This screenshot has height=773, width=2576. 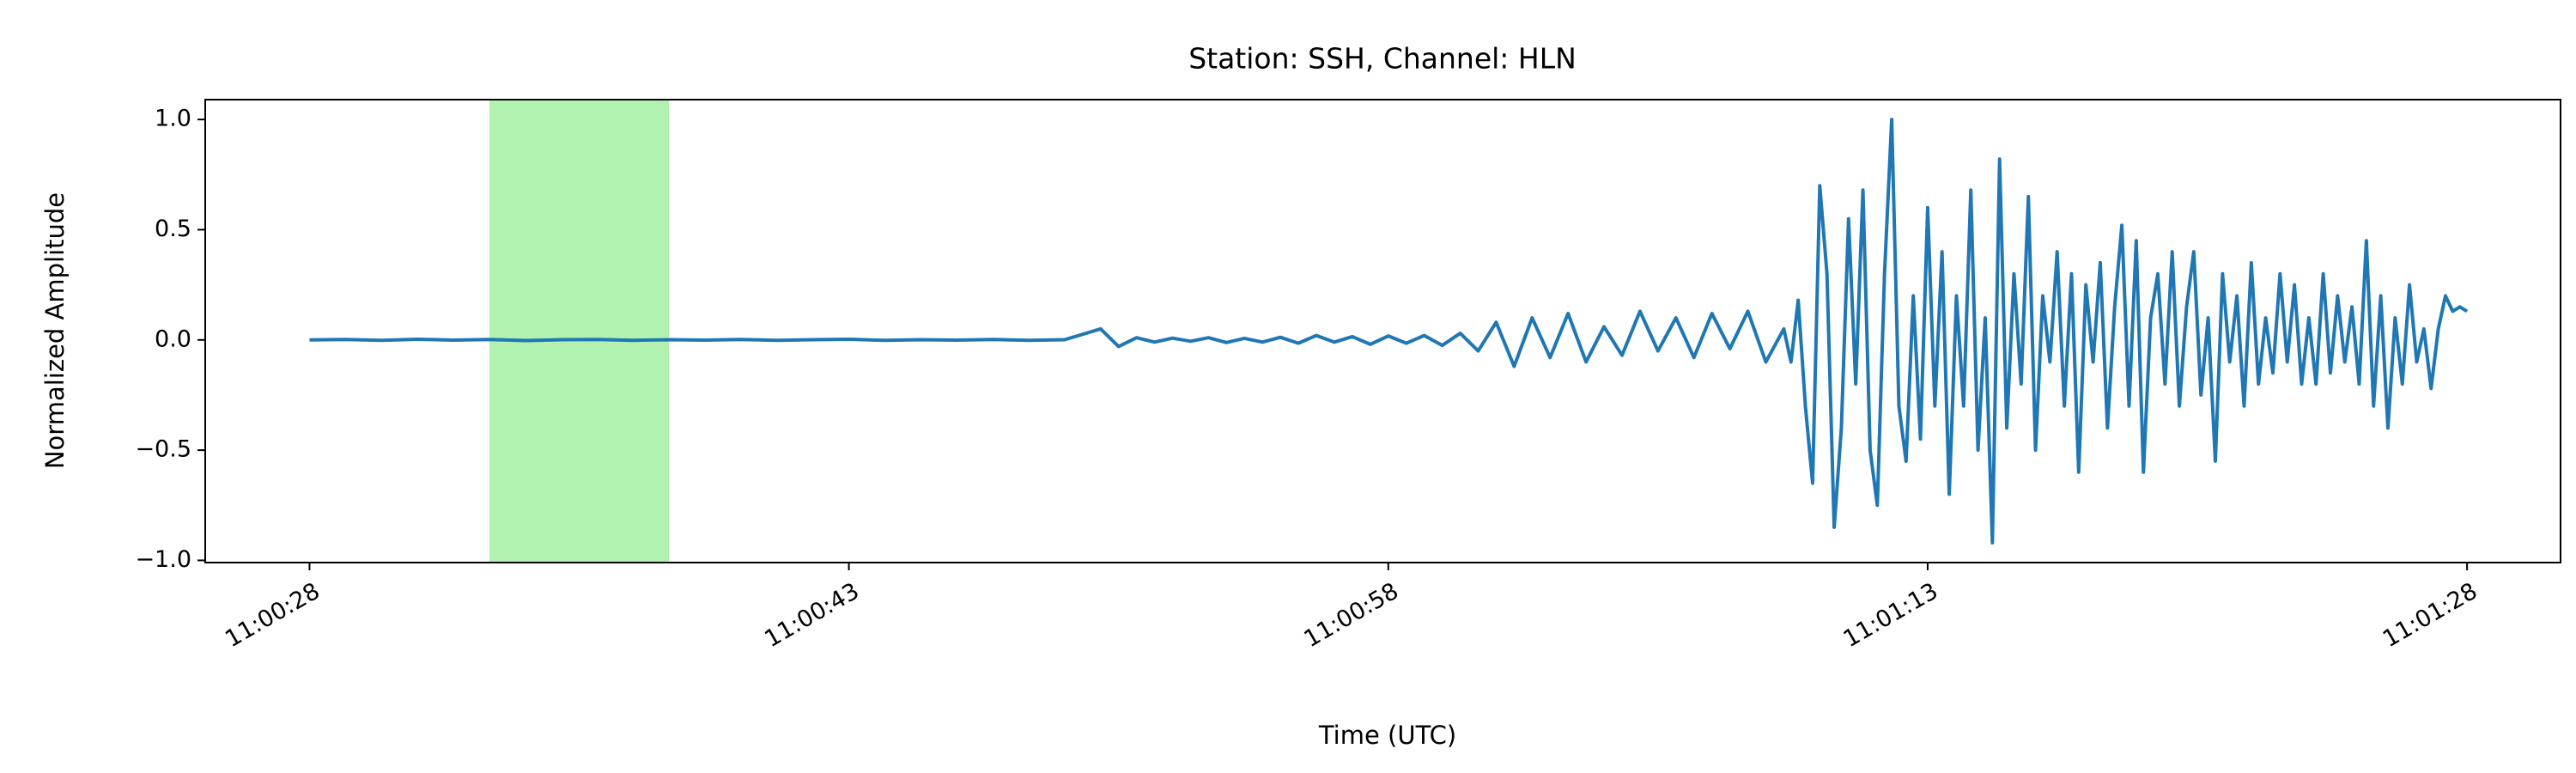 What do you see at coordinates (1891, 615) in the screenshot?
I see `x-tick-label: 11:01:13` at bounding box center [1891, 615].